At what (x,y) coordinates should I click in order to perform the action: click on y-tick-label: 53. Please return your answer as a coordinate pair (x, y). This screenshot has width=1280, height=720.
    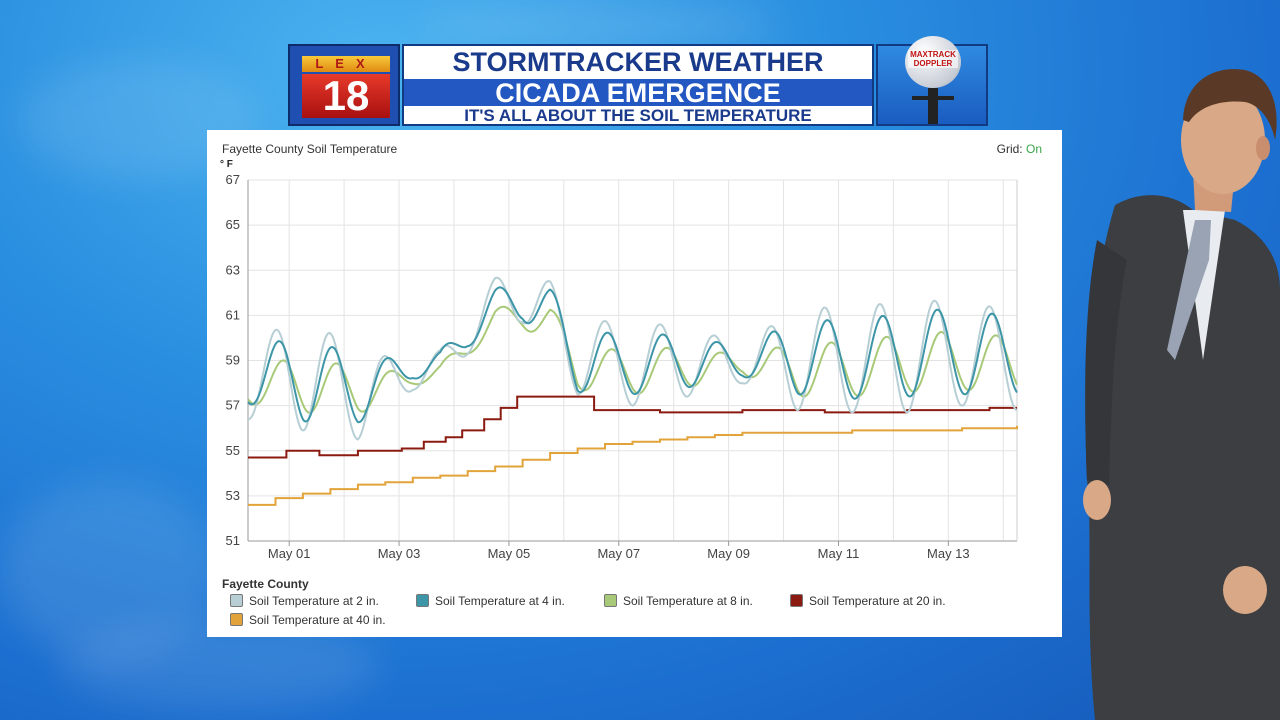
    Looking at the image, I should click on (233, 495).